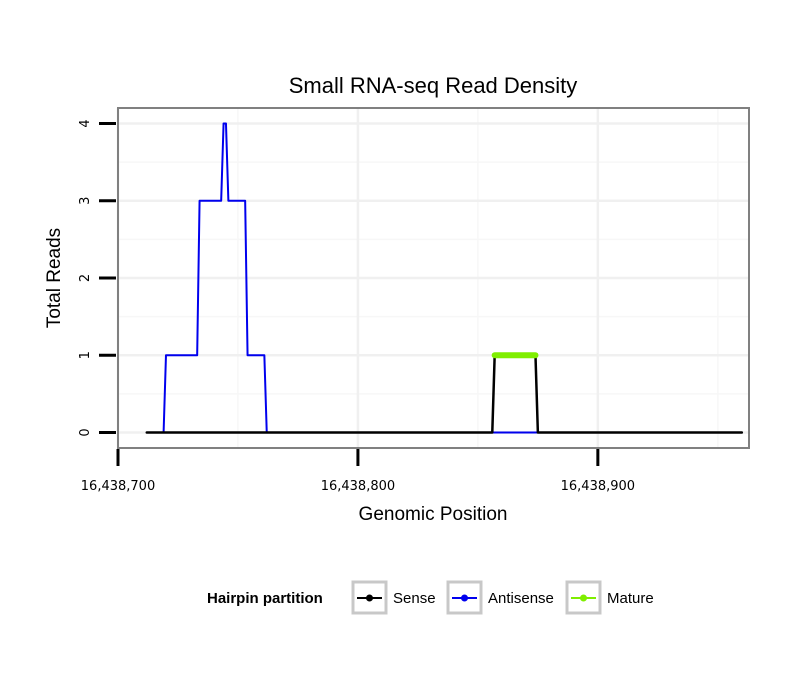  I want to click on legend: Hairpin partition Sense Antisense Mature, so click(430, 597).